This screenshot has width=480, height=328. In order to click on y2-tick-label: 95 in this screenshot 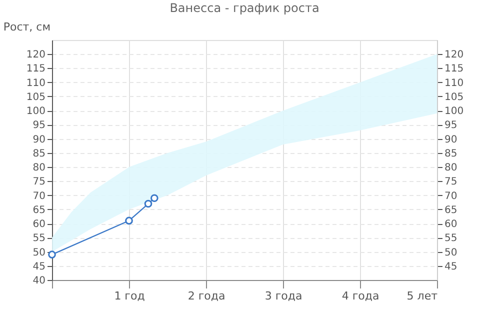, I will do `click(451, 126)`.